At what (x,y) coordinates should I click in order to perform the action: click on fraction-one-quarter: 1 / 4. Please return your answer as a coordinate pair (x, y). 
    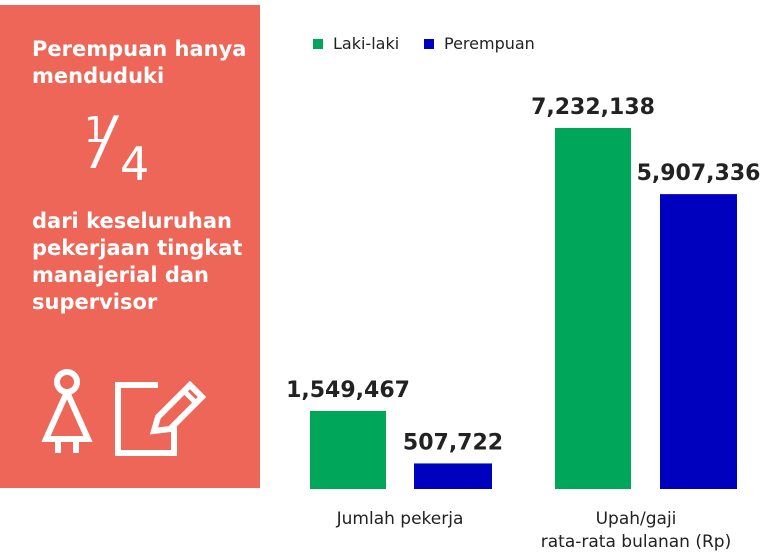
    Looking at the image, I should click on (123, 150).